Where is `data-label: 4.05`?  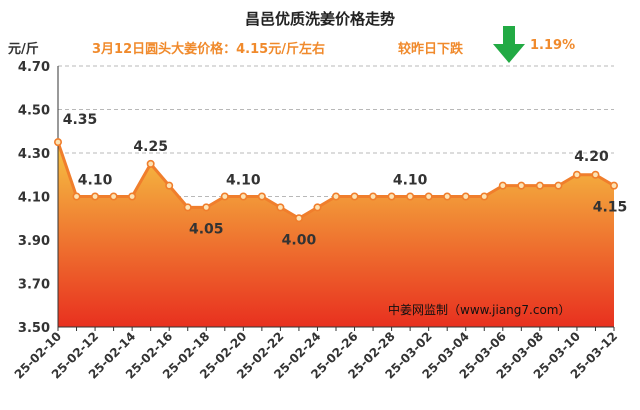 data-label: 4.05 is located at coordinates (206, 229).